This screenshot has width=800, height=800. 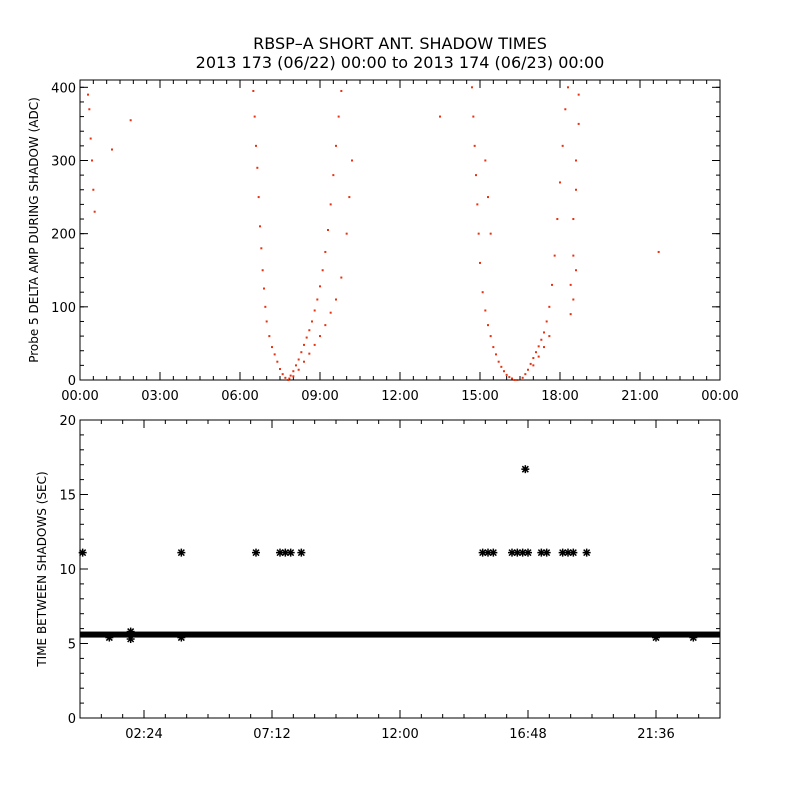 What do you see at coordinates (655, 734) in the screenshot?
I see `x-tick-label: 21:36` at bounding box center [655, 734].